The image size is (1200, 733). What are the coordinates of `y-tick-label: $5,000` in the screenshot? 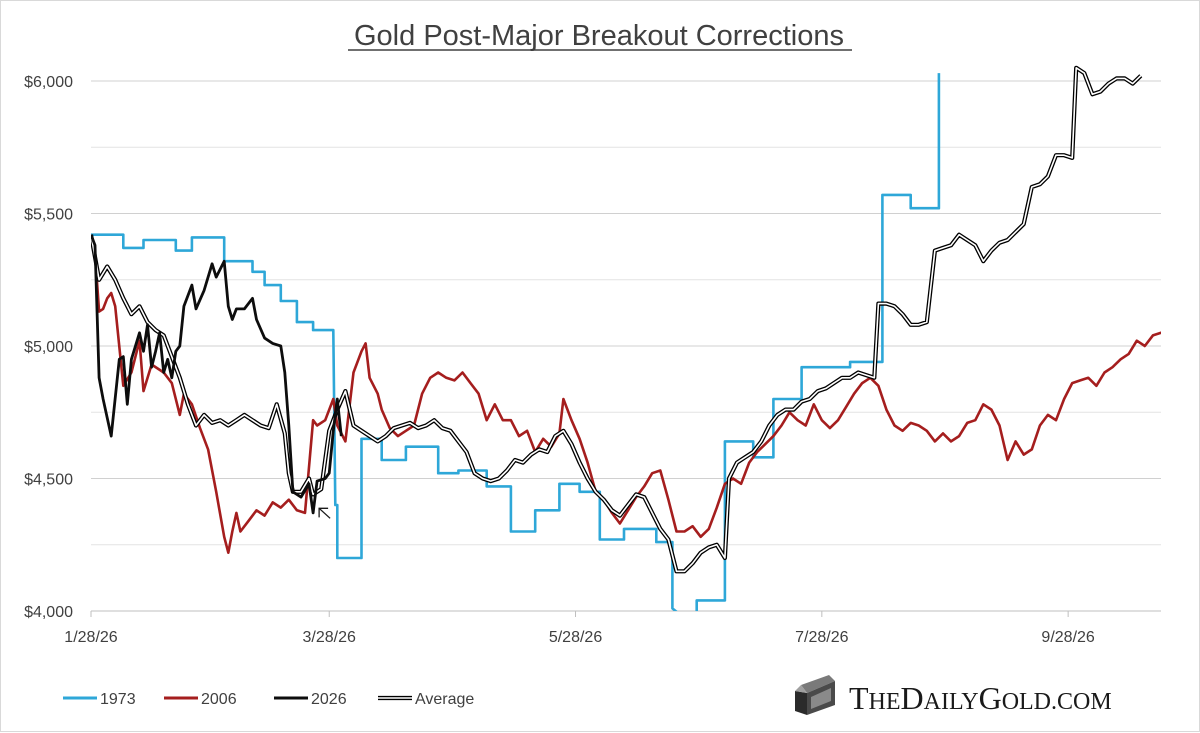 It's located at (48, 347).